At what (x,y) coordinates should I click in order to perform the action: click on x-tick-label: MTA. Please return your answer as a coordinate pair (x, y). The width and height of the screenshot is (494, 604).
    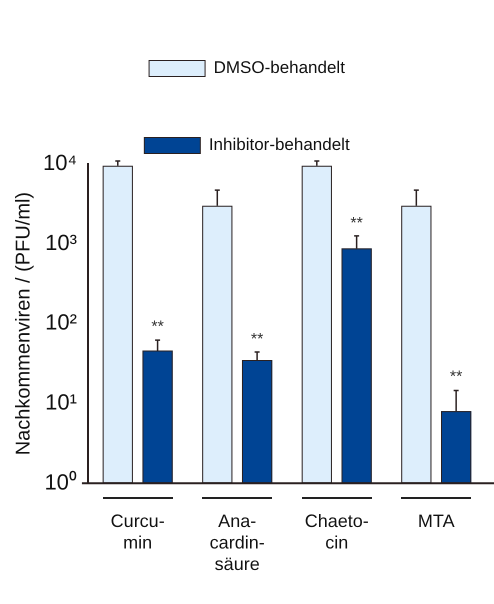
    Looking at the image, I should click on (436, 520).